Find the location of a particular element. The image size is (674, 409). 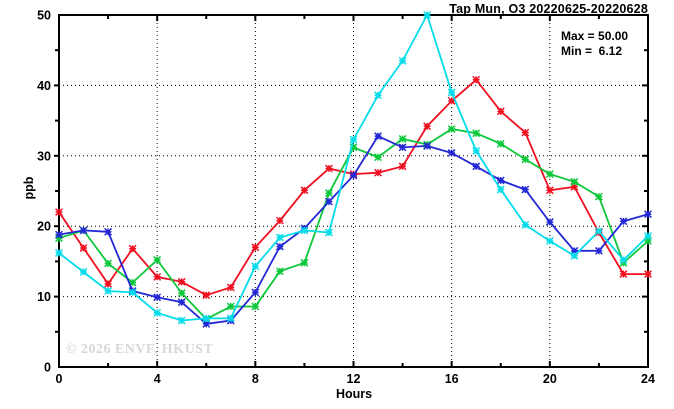

y-tick-label: 10 is located at coordinates (44, 297).